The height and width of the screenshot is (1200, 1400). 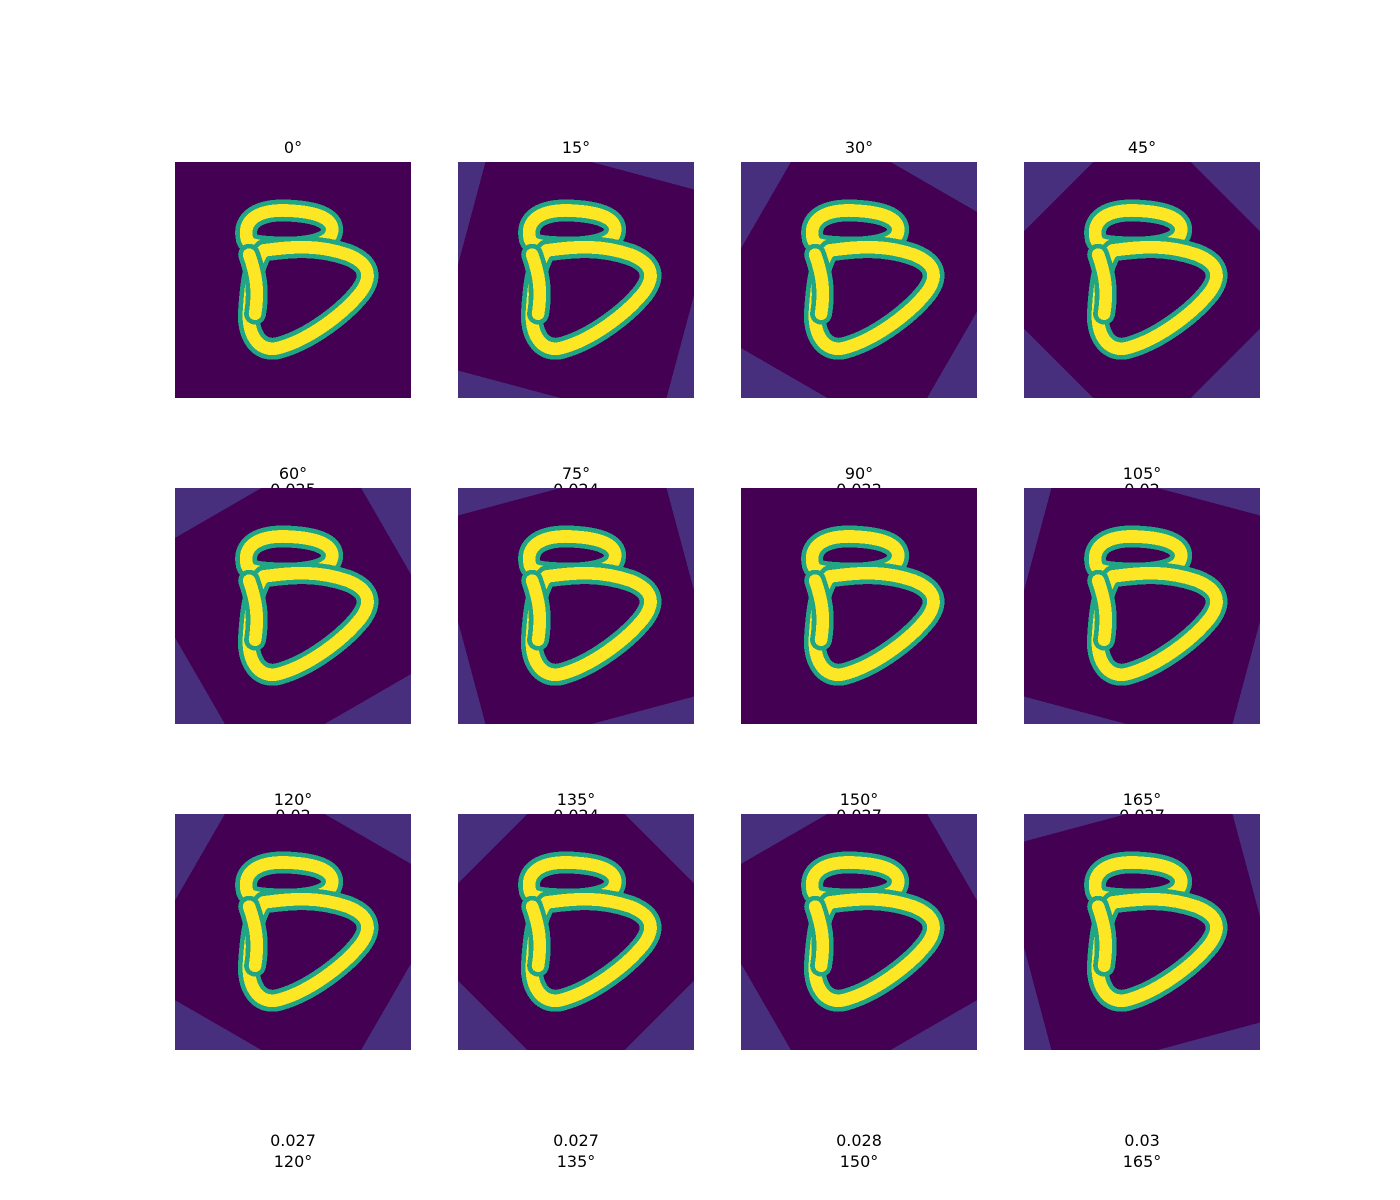 I want to click on panel-angle-label: 120°, so click(x=293, y=799).